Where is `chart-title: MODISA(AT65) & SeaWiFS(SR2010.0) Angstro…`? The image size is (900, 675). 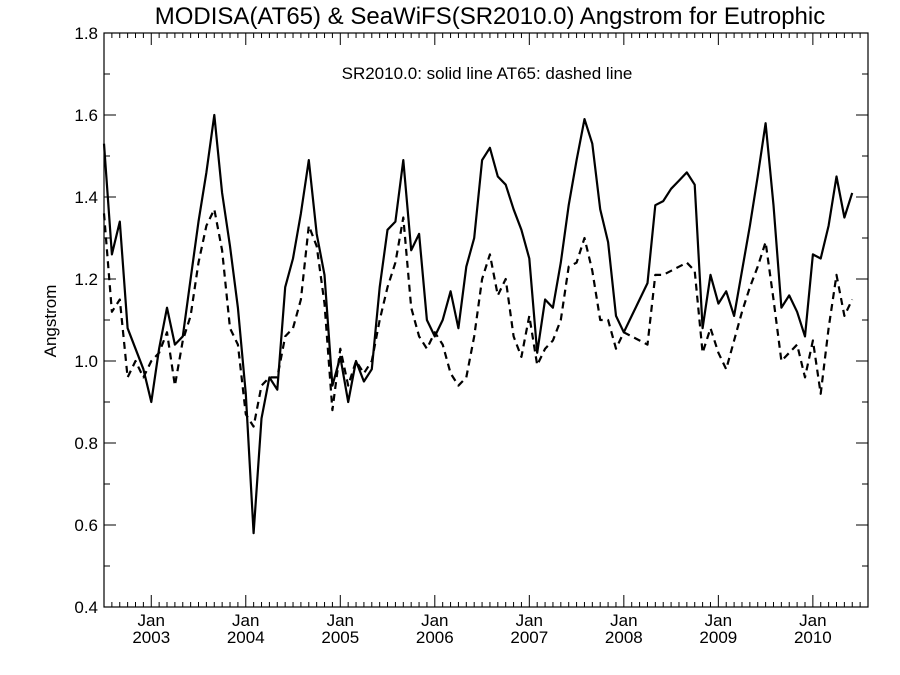 chart-title: MODISA(AT65) & SeaWiFS(SR2010.0) Angstro… is located at coordinates (490, 16).